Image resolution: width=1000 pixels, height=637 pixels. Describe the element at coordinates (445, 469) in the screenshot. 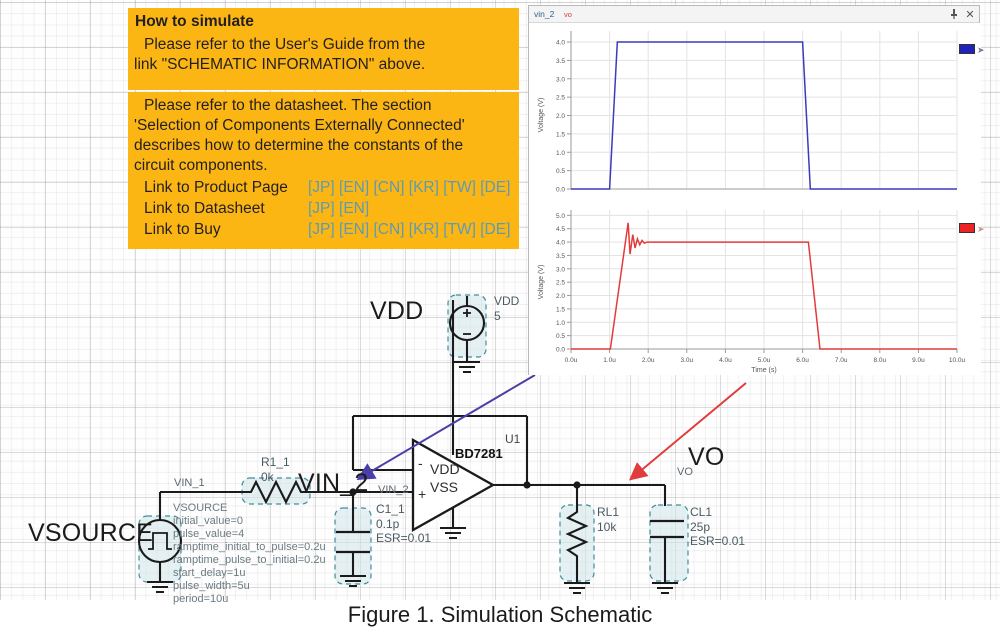

I see `opamp-pin-vdd: VDD` at that location.